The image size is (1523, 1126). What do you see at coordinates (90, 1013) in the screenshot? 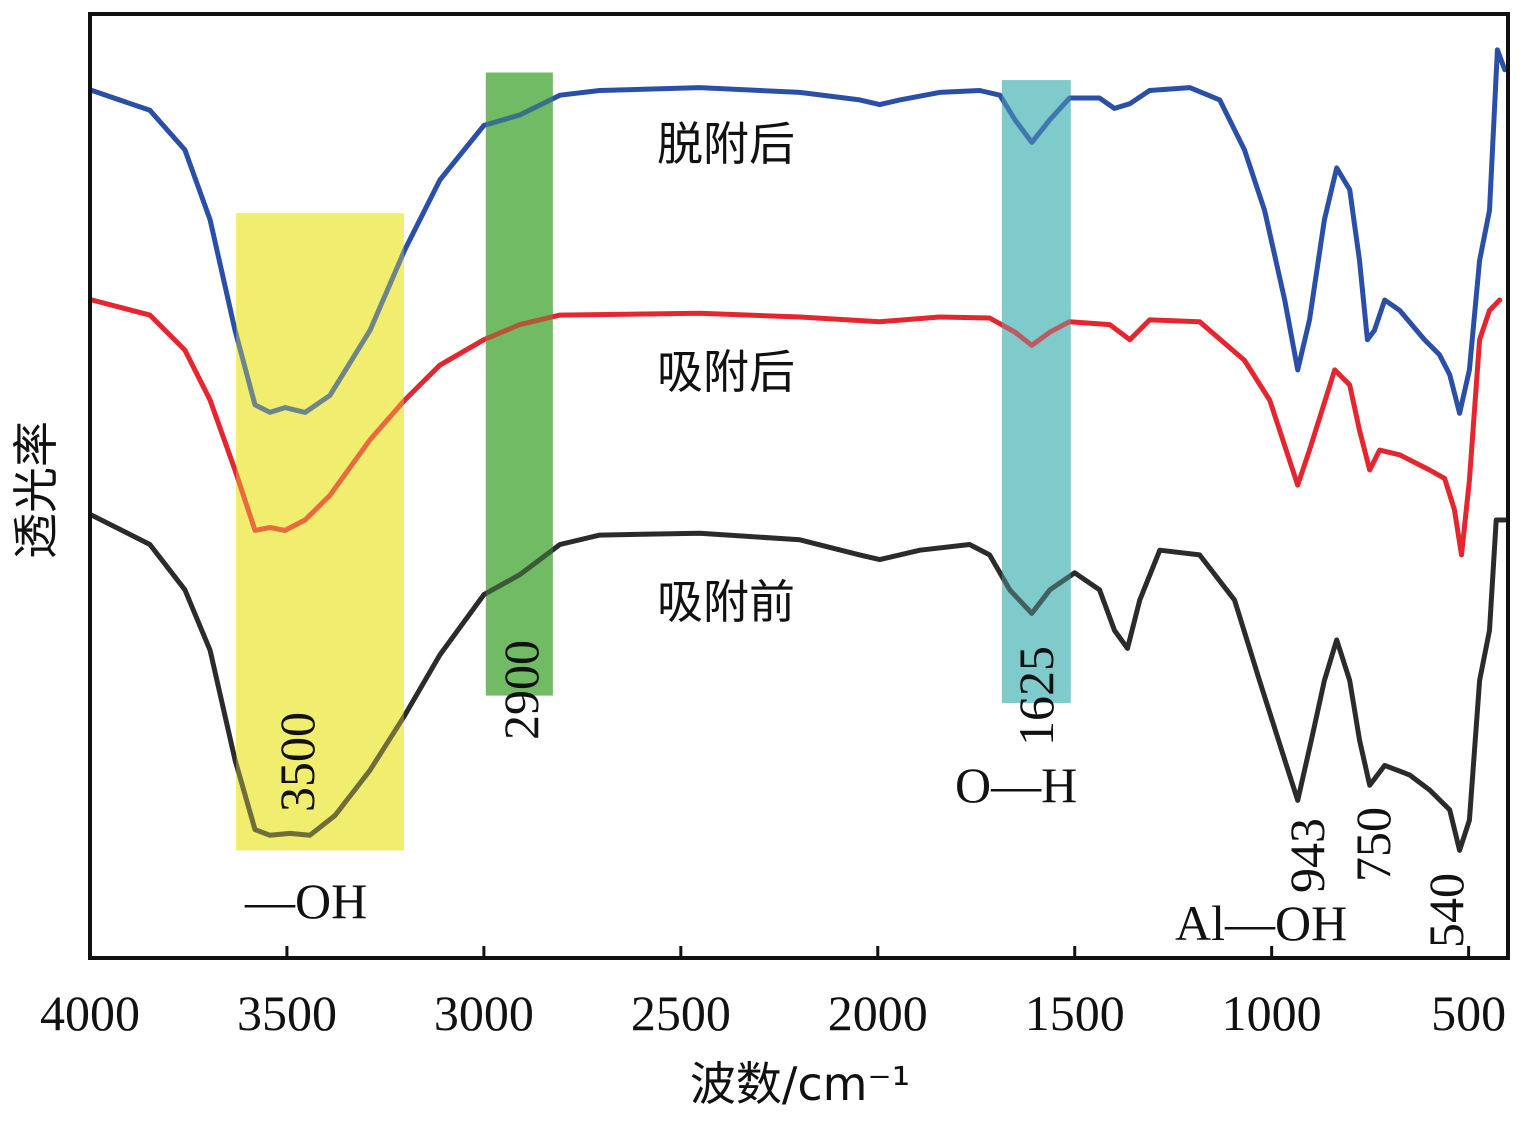
I see `x-tick-label-4000: 4000` at bounding box center [90, 1013].